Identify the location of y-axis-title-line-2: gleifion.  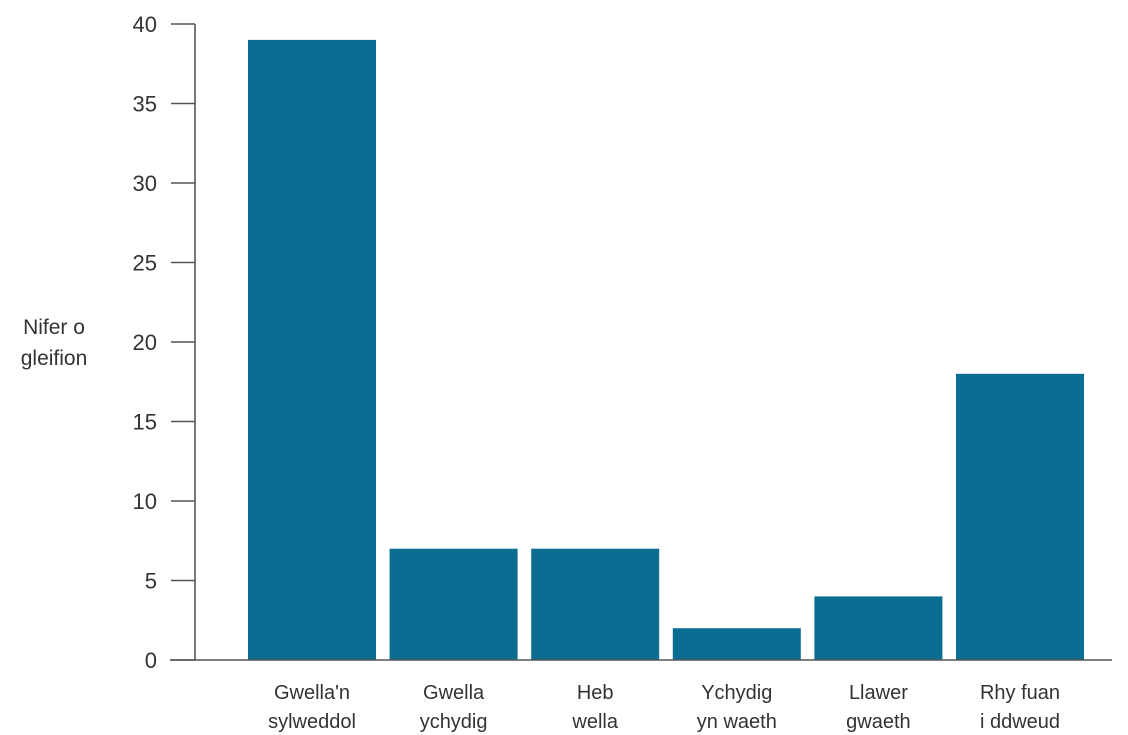
(54, 358).